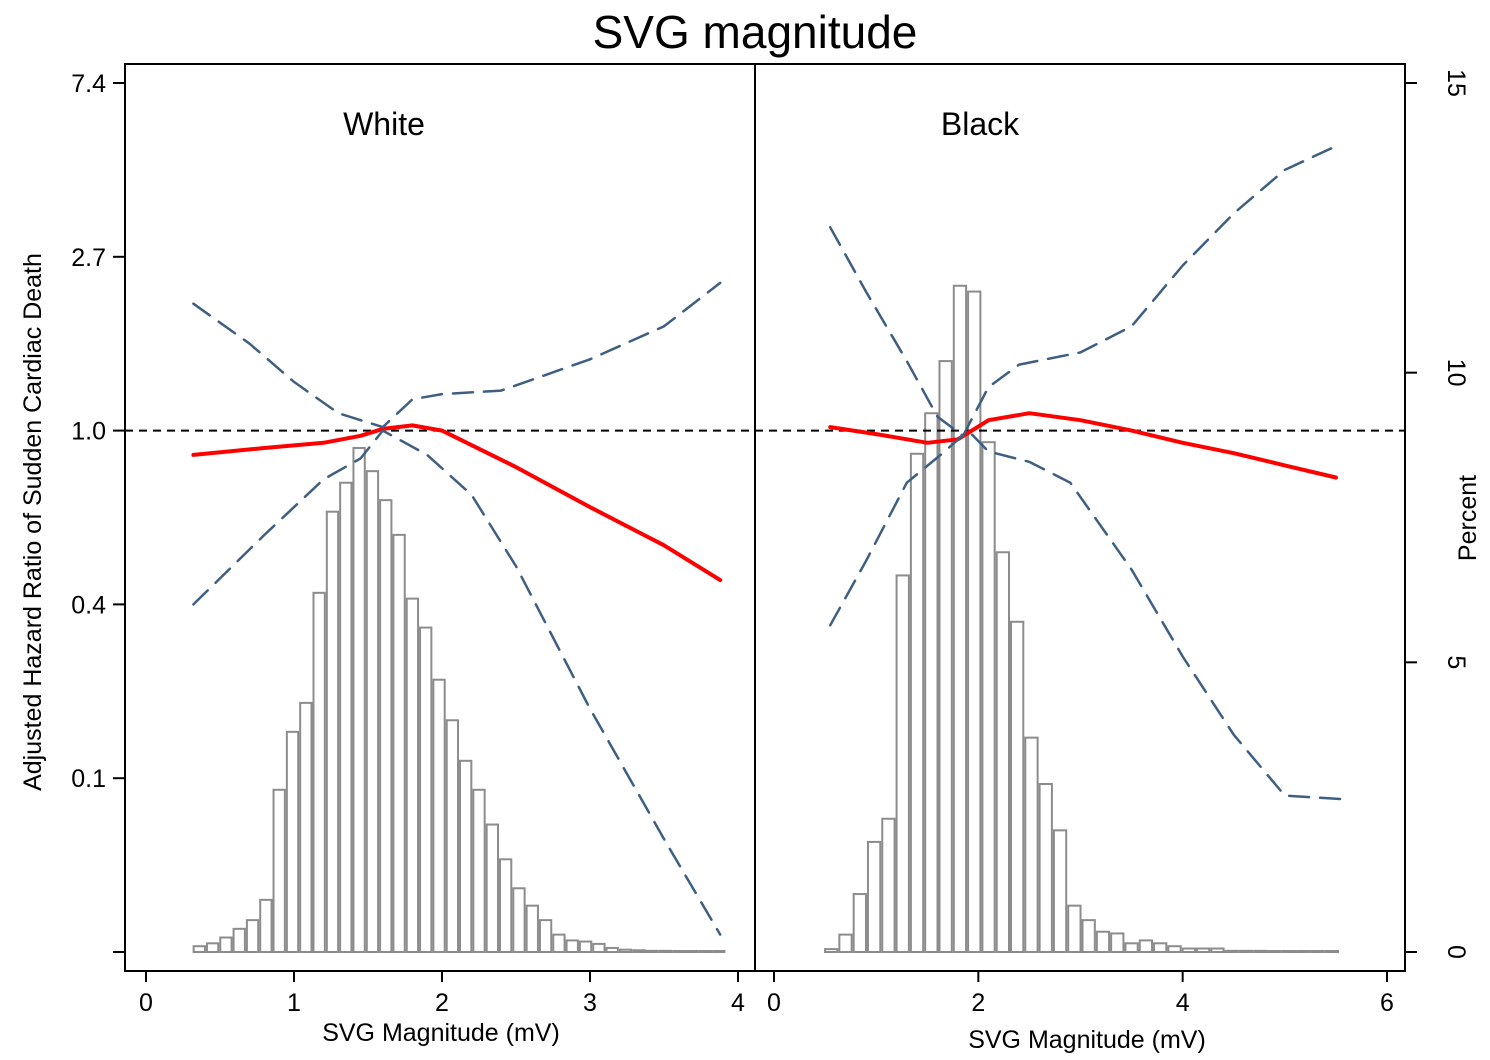 This screenshot has height=1060, width=1490. Describe the element at coordinates (1456, 83) in the screenshot. I see `y2-tick-label: 15` at that location.